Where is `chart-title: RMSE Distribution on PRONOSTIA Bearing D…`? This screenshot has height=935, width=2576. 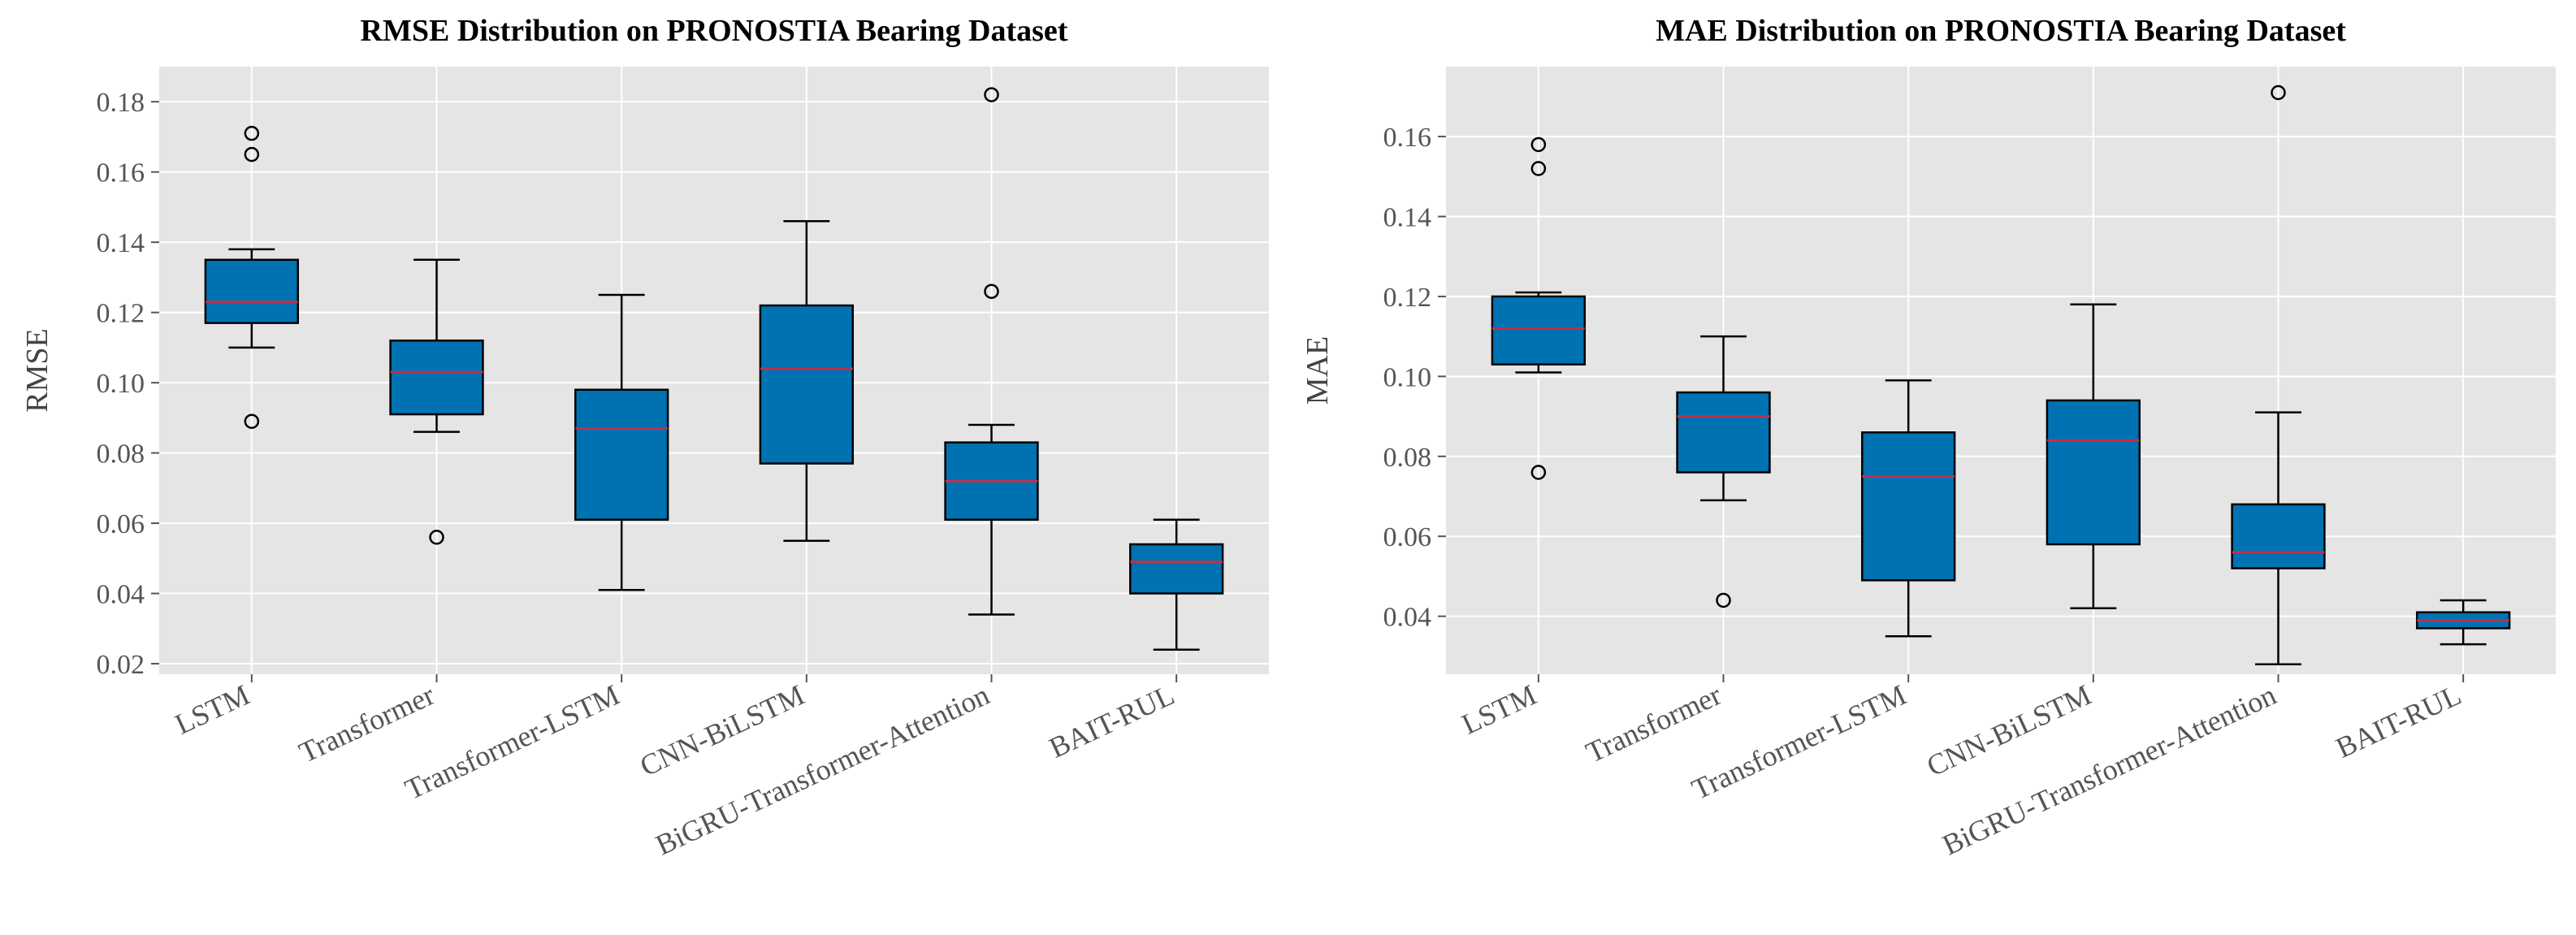
chart-title: RMSE Distribution on PRONOSTIA Bearing D… is located at coordinates (714, 31).